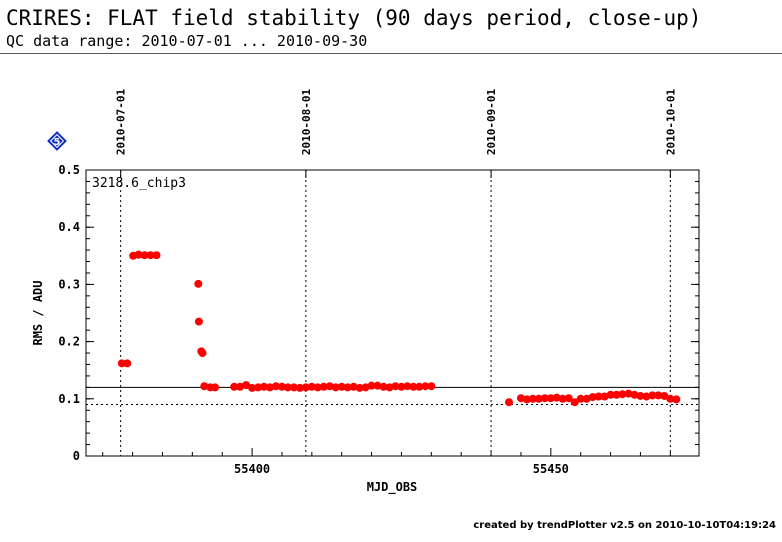 The height and width of the screenshot is (542, 782). What do you see at coordinates (139, 183) in the screenshot?
I see `panel-label: 3218.6_chip3` at bounding box center [139, 183].